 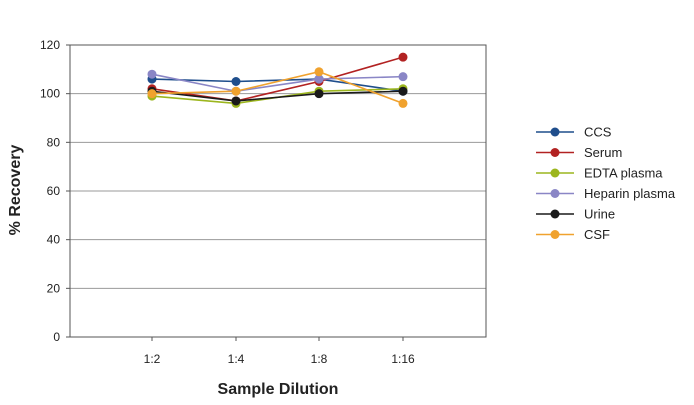 I want to click on series-group, so click(x=277, y=80).